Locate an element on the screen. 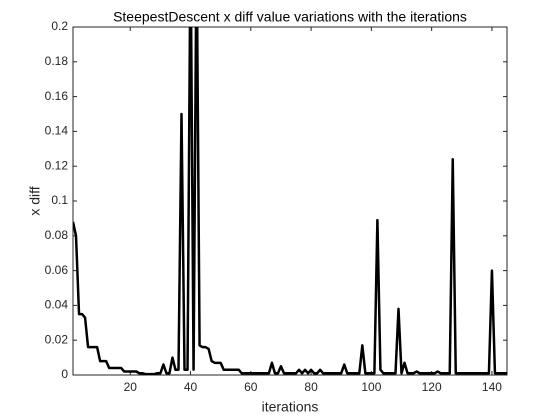 Image resolution: width=560 pixels, height=420 pixels. y-tick-label: 0.06 is located at coordinates (57, 270).